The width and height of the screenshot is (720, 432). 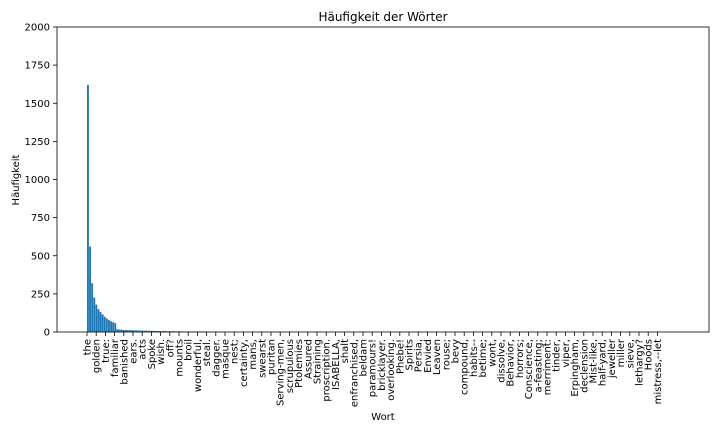 I want to click on y-tick-label: 1250, so click(x=37, y=142).